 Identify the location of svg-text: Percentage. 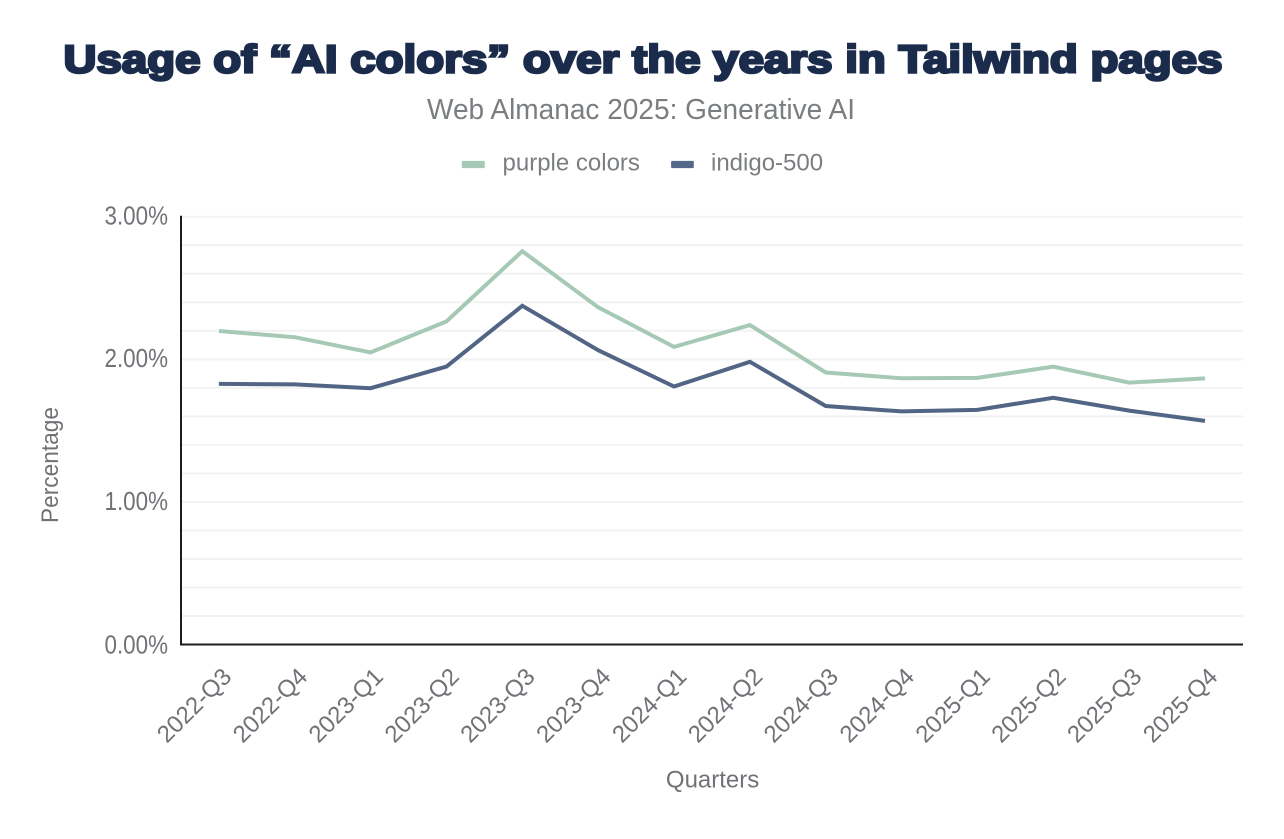
(50, 465).